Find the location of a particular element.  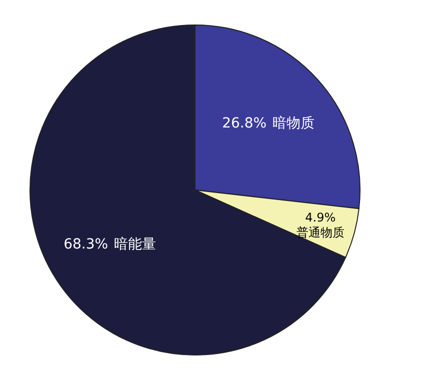

data-label: 68.3% is located at coordinates (86, 244).